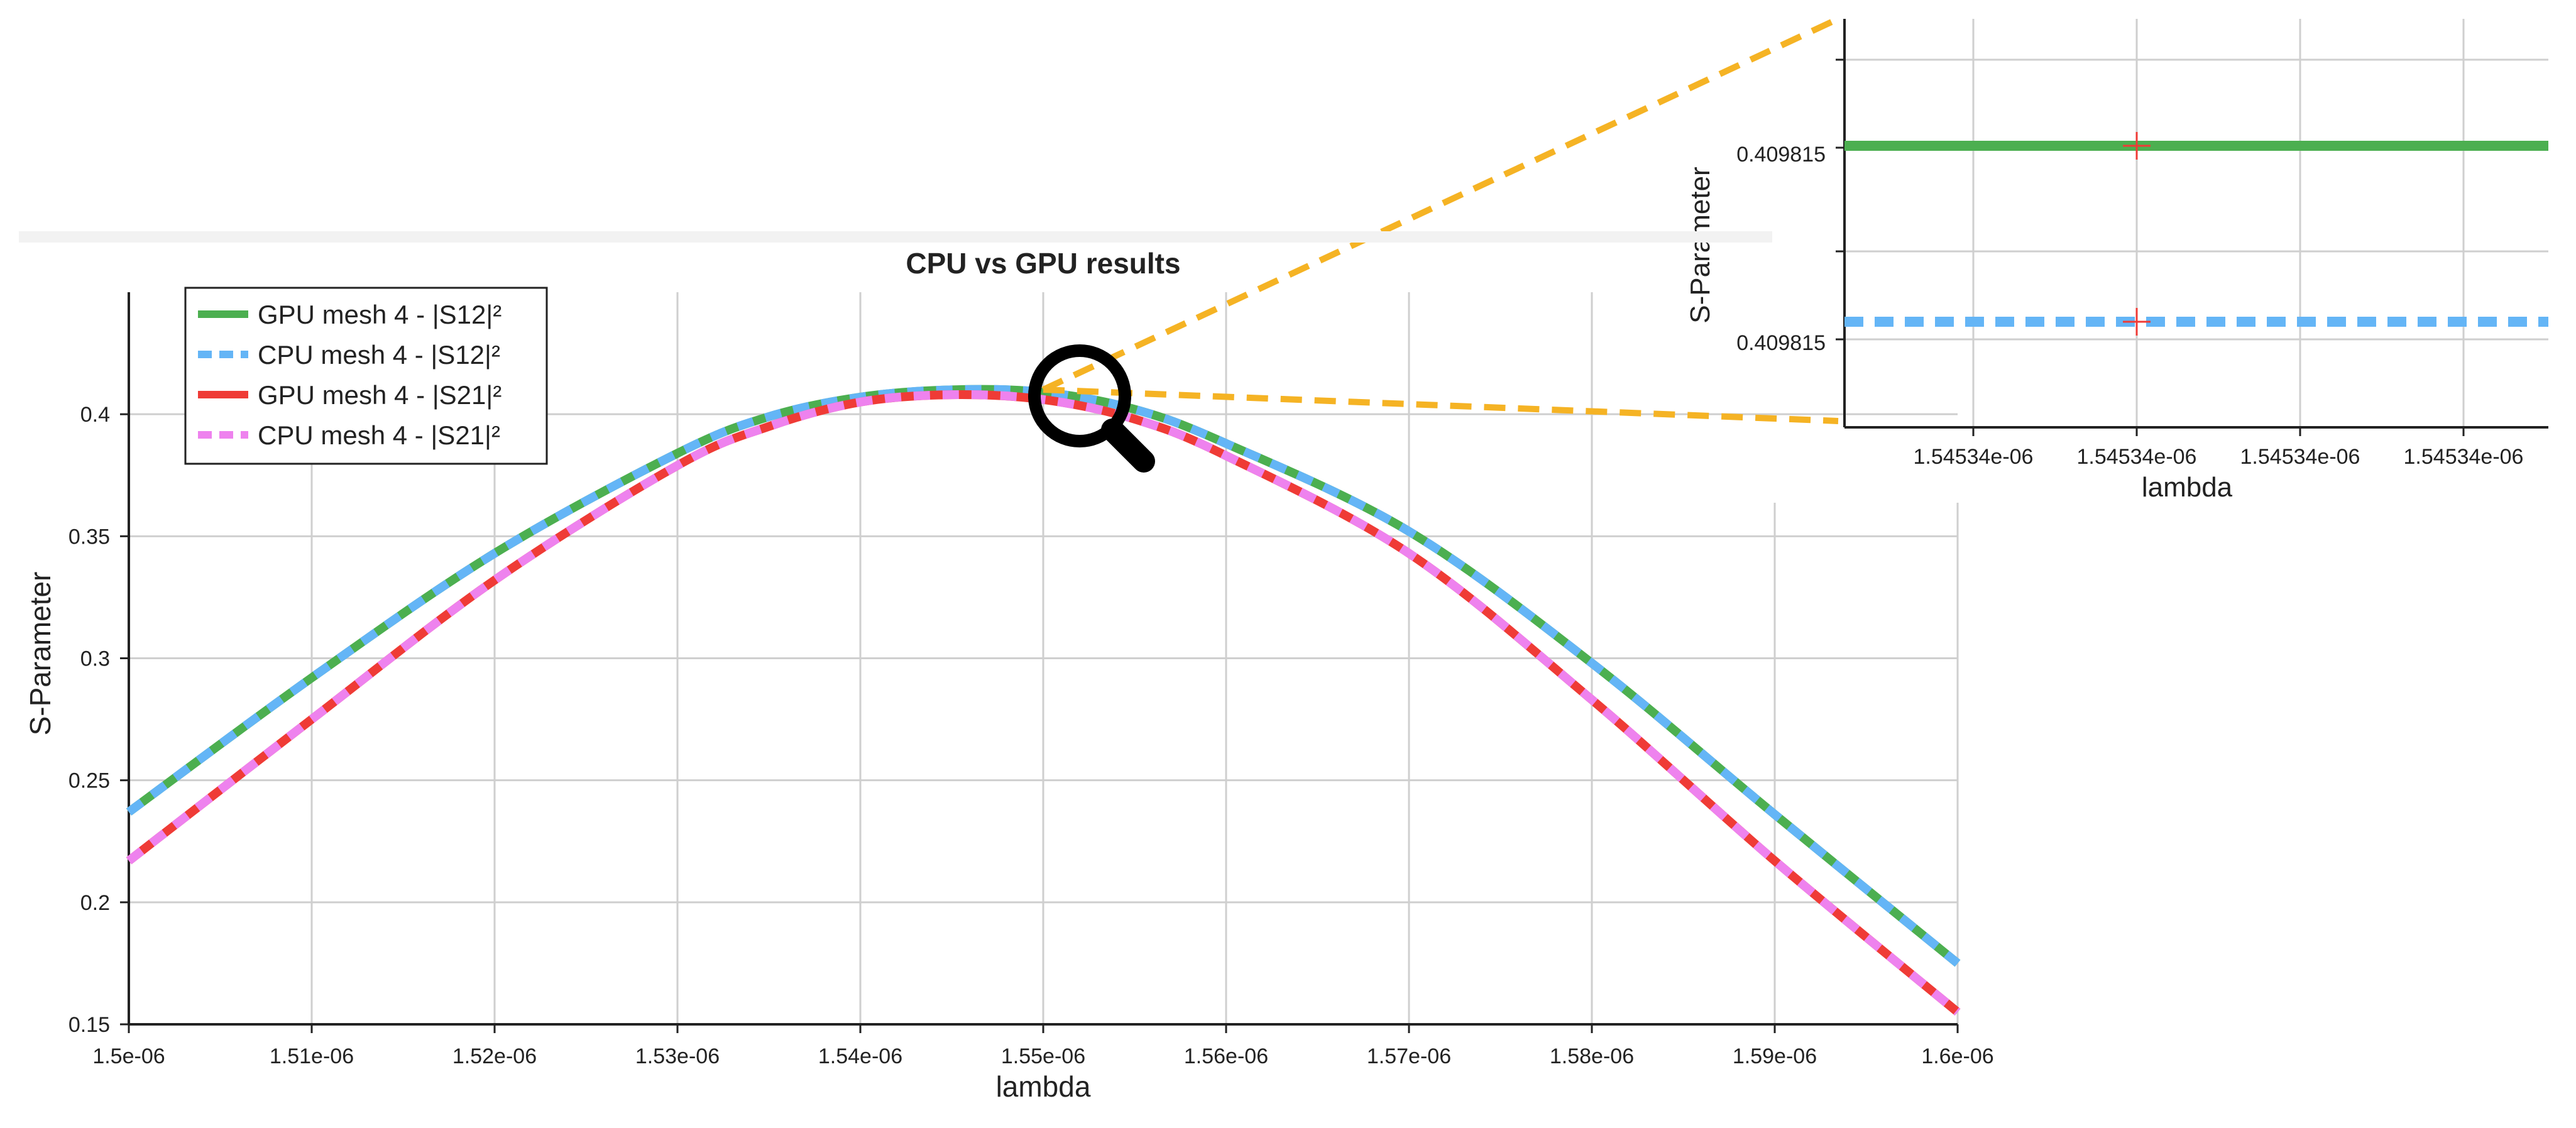 Image resolution: width=2576 pixels, height=1128 pixels. I want to click on callout-line-upper, so click(1440, 205).